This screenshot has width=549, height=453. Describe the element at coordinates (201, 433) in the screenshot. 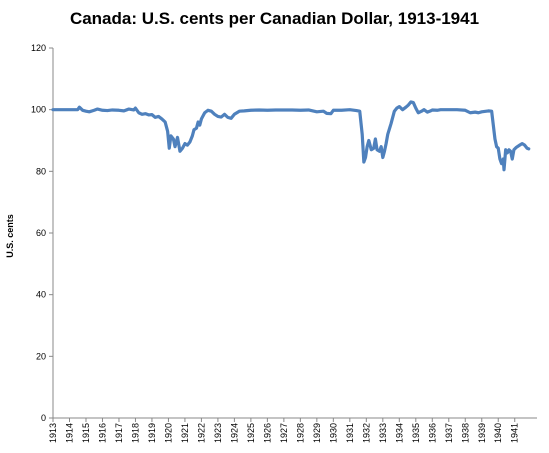

I see `x-tick-label: 1922` at that location.